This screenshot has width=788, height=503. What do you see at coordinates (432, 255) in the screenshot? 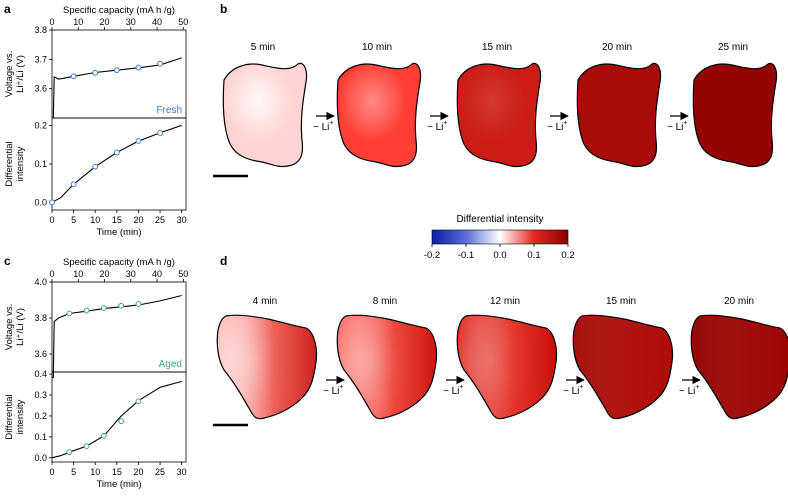
I see `colorbar-tick-label: -0.2` at bounding box center [432, 255].